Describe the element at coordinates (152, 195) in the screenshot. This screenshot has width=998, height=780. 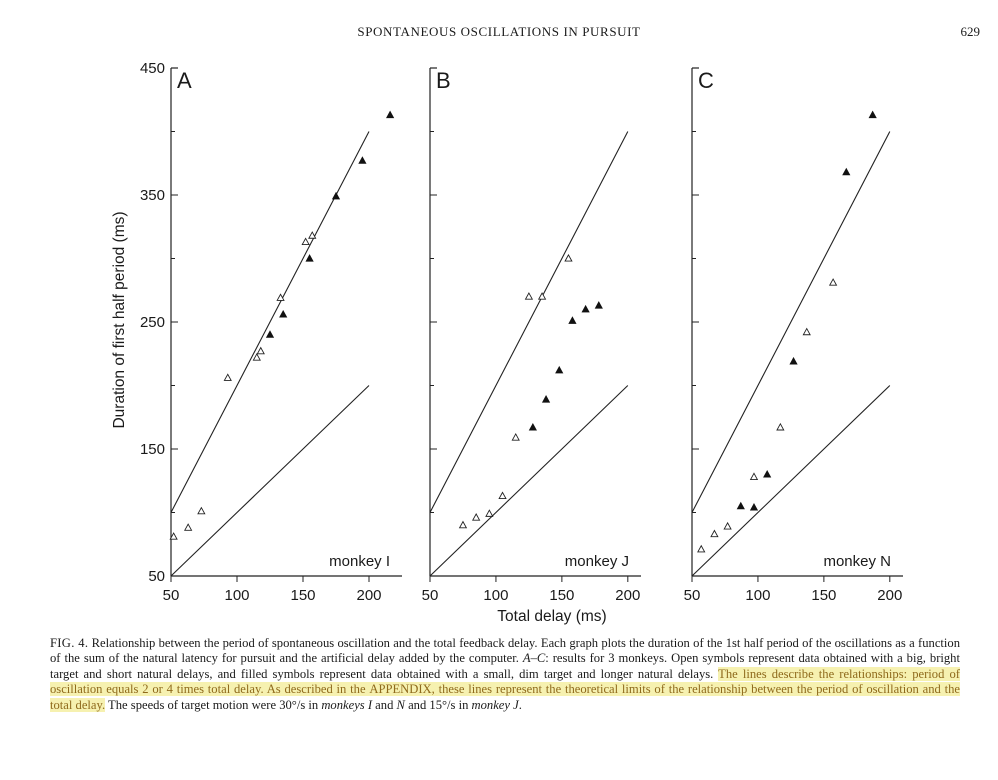
I see `y-tick-label: 350` at that location.